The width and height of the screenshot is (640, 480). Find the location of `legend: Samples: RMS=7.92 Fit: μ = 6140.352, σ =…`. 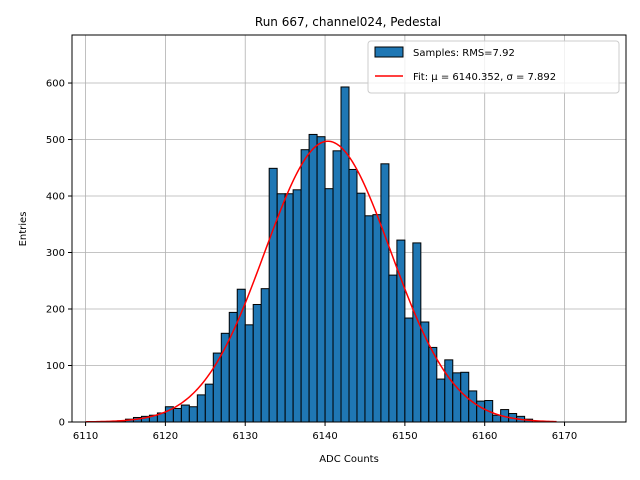

legend: Samples: RMS=7.92 Fit: μ = 6140.352, σ =… is located at coordinates (493, 67).